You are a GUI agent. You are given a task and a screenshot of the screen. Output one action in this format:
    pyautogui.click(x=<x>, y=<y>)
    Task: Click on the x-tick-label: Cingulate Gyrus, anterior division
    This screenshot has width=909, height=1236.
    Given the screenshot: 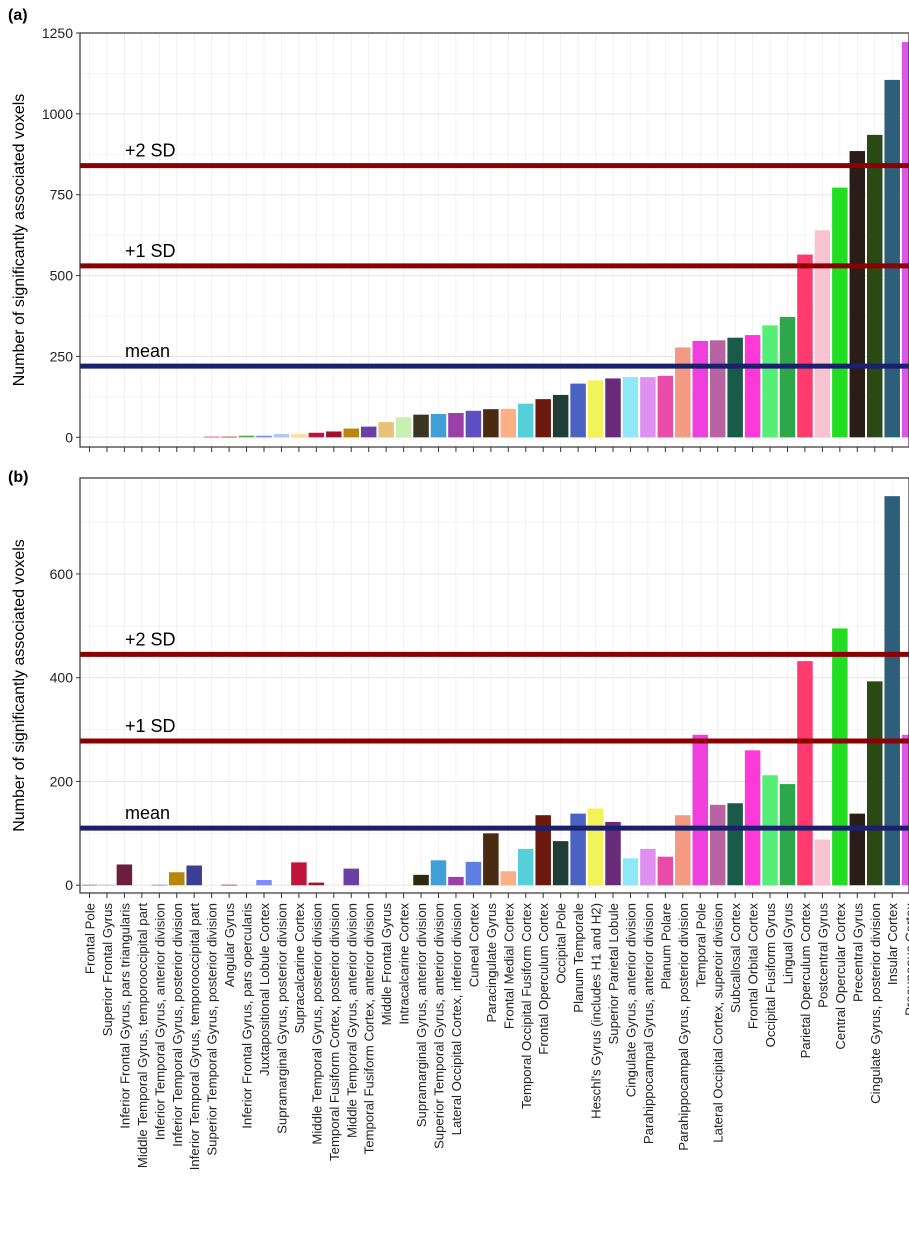 What is the action you would take?
    pyautogui.click(x=630, y=1000)
    